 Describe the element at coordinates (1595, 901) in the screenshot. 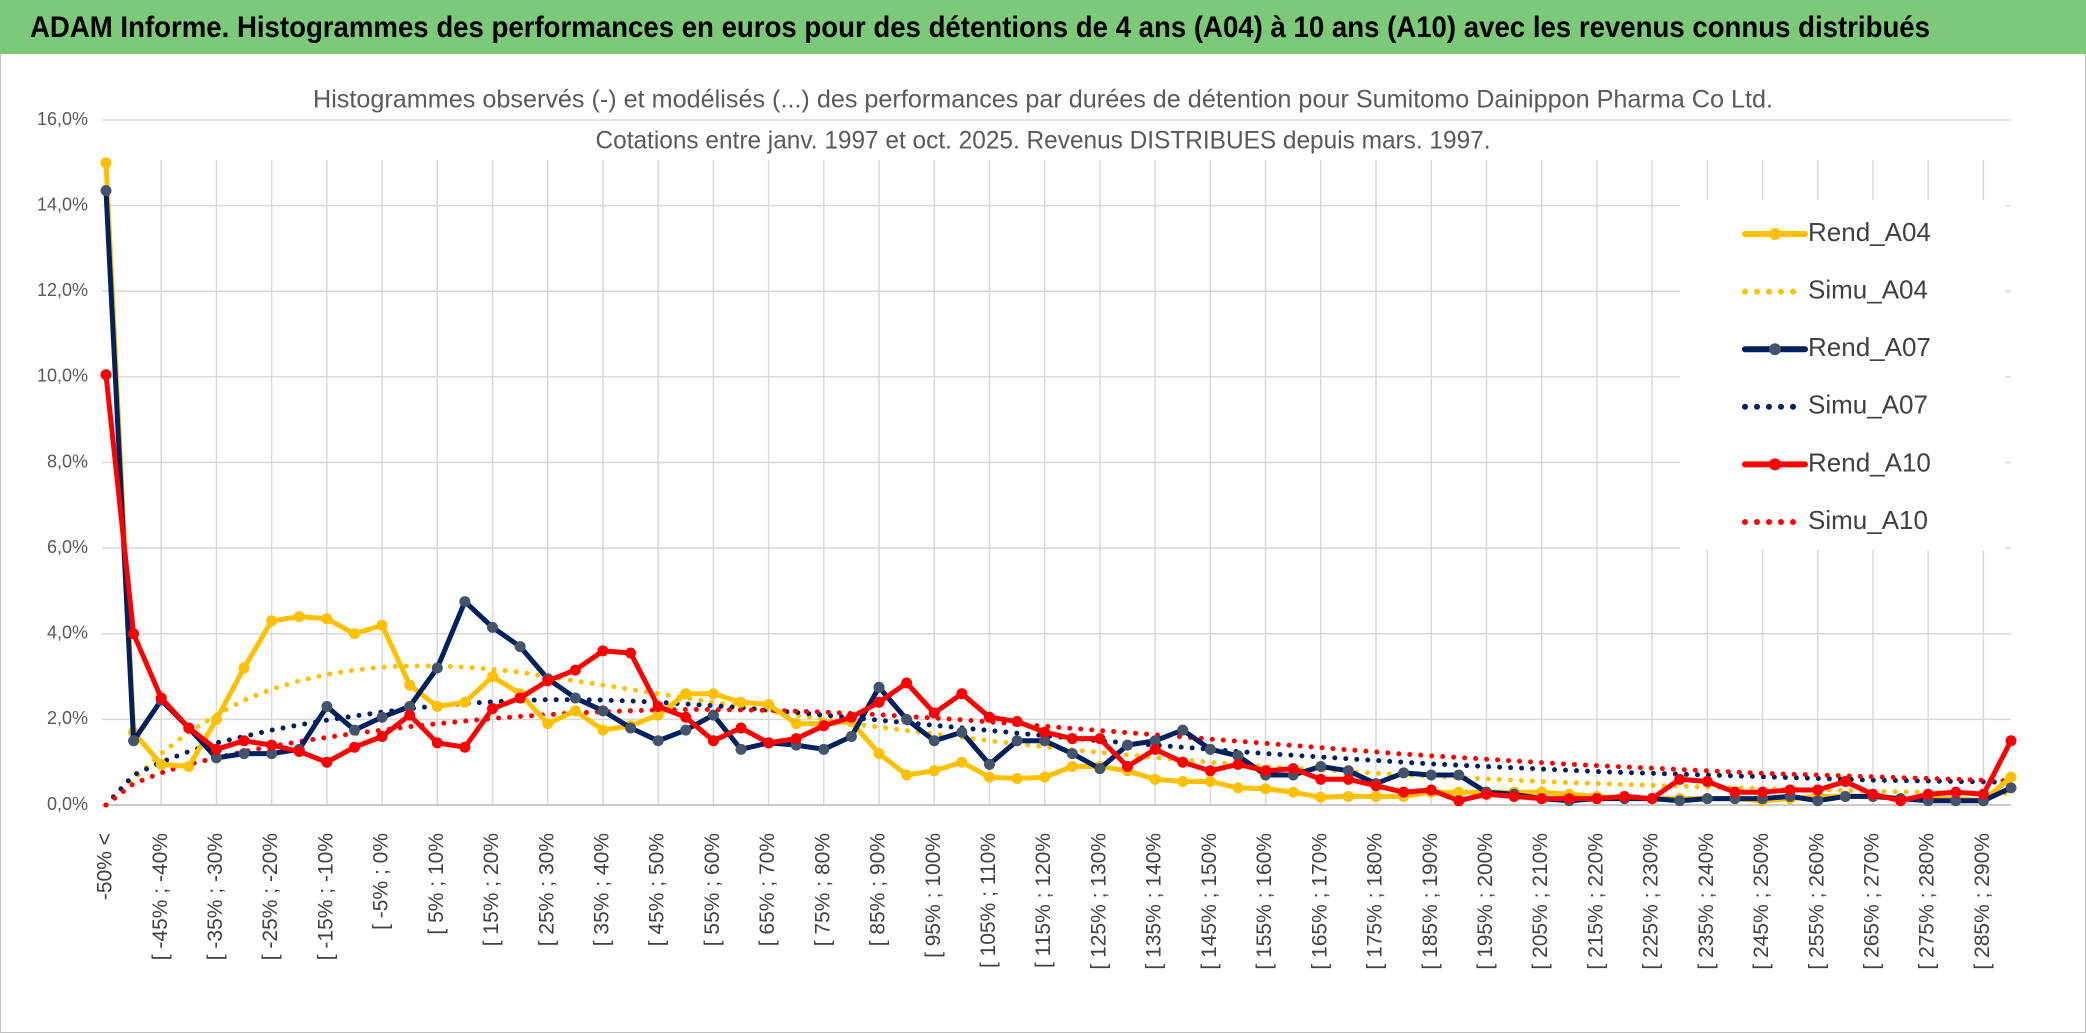

I see `x-tick-label: [ 215% ; 220%` at that location.